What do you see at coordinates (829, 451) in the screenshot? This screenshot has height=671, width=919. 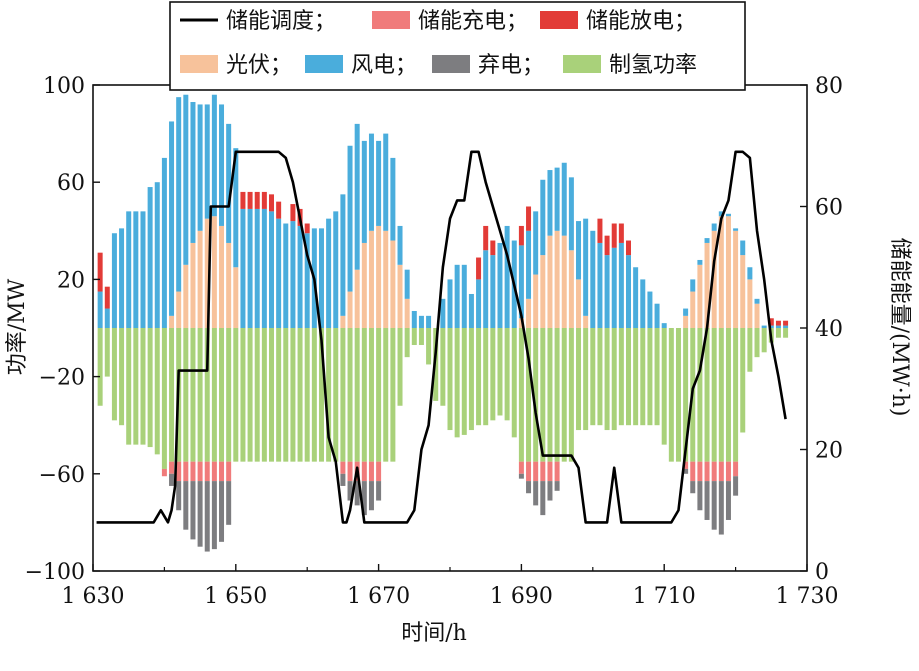 I see `y2-tick-label: 20` at bounding box center [829, 451].